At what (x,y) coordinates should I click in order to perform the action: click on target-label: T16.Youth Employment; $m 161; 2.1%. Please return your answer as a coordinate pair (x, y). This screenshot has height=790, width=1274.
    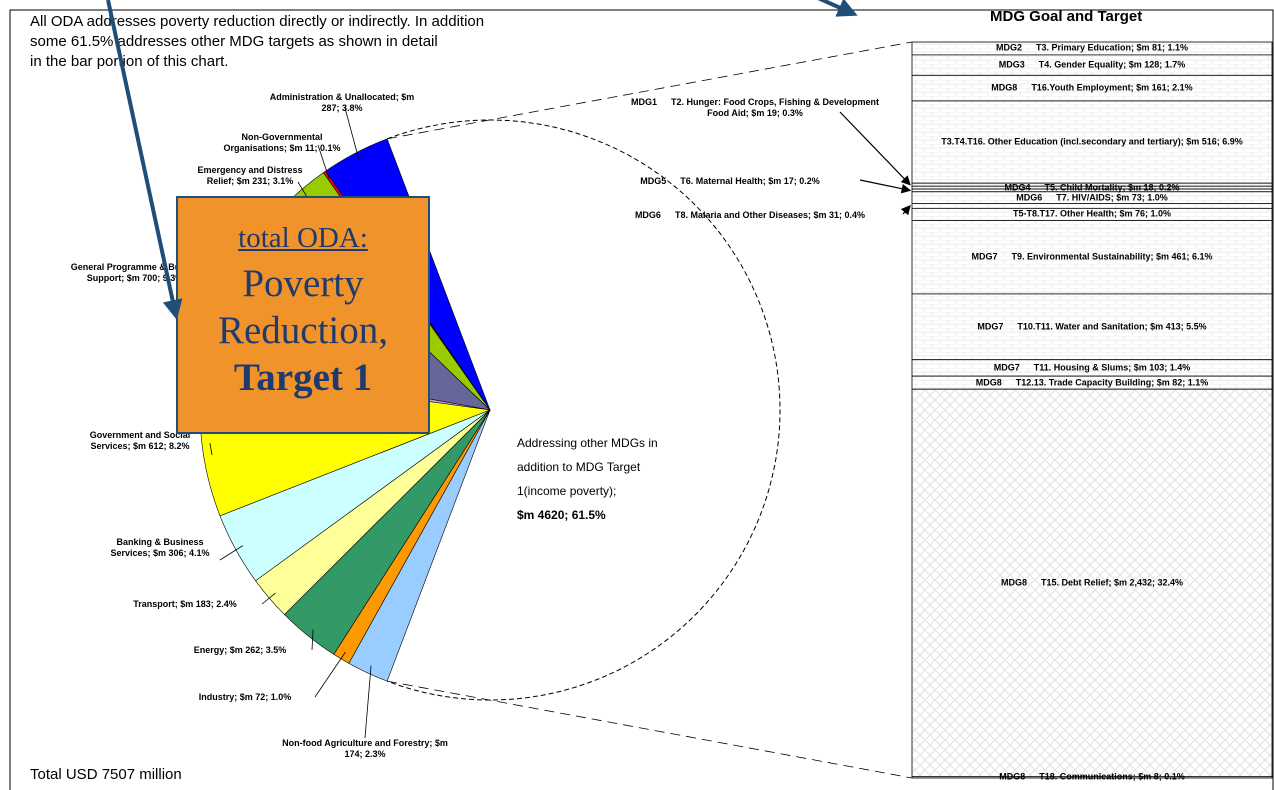
    Looking at the image, I should click on (1112, 87).